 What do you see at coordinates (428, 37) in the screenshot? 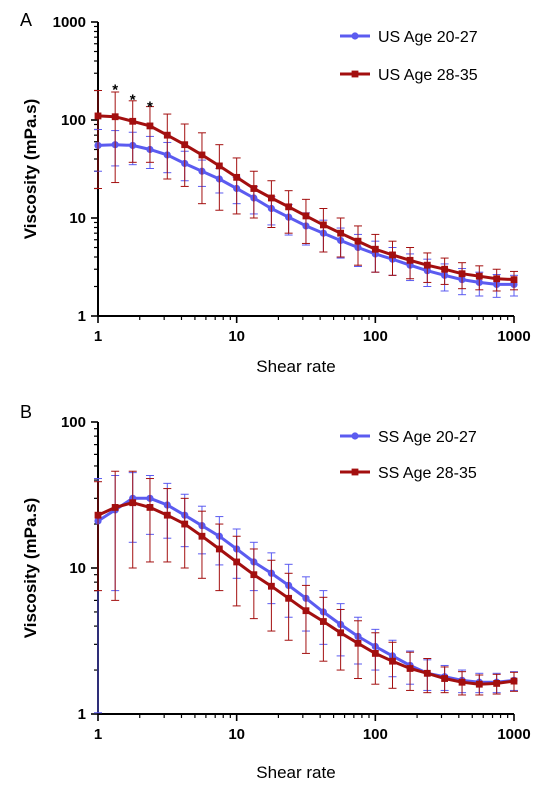
I see `legend-label: US Age 20-27` at bounding box center [428, 37].